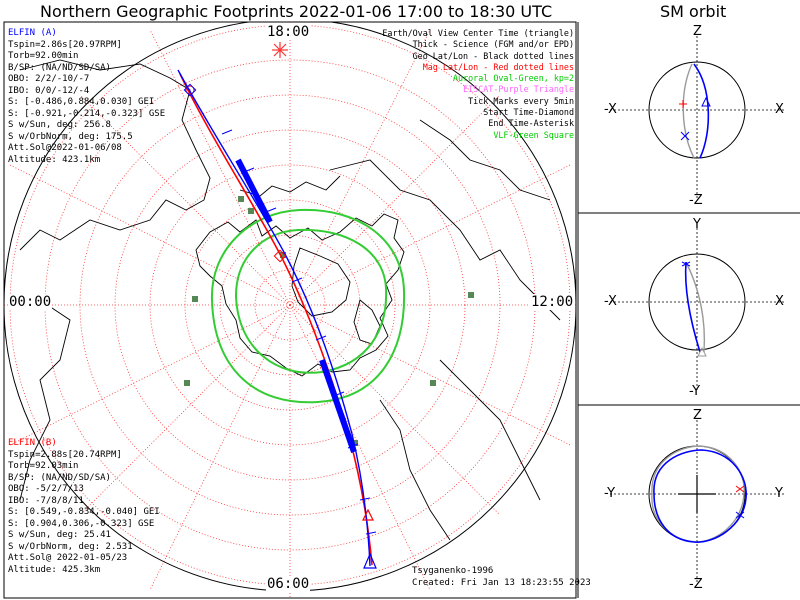  I want to click on elfin-a-line: S: [-0.921,-0.214,-0.323] GSE, so click(87, 113).